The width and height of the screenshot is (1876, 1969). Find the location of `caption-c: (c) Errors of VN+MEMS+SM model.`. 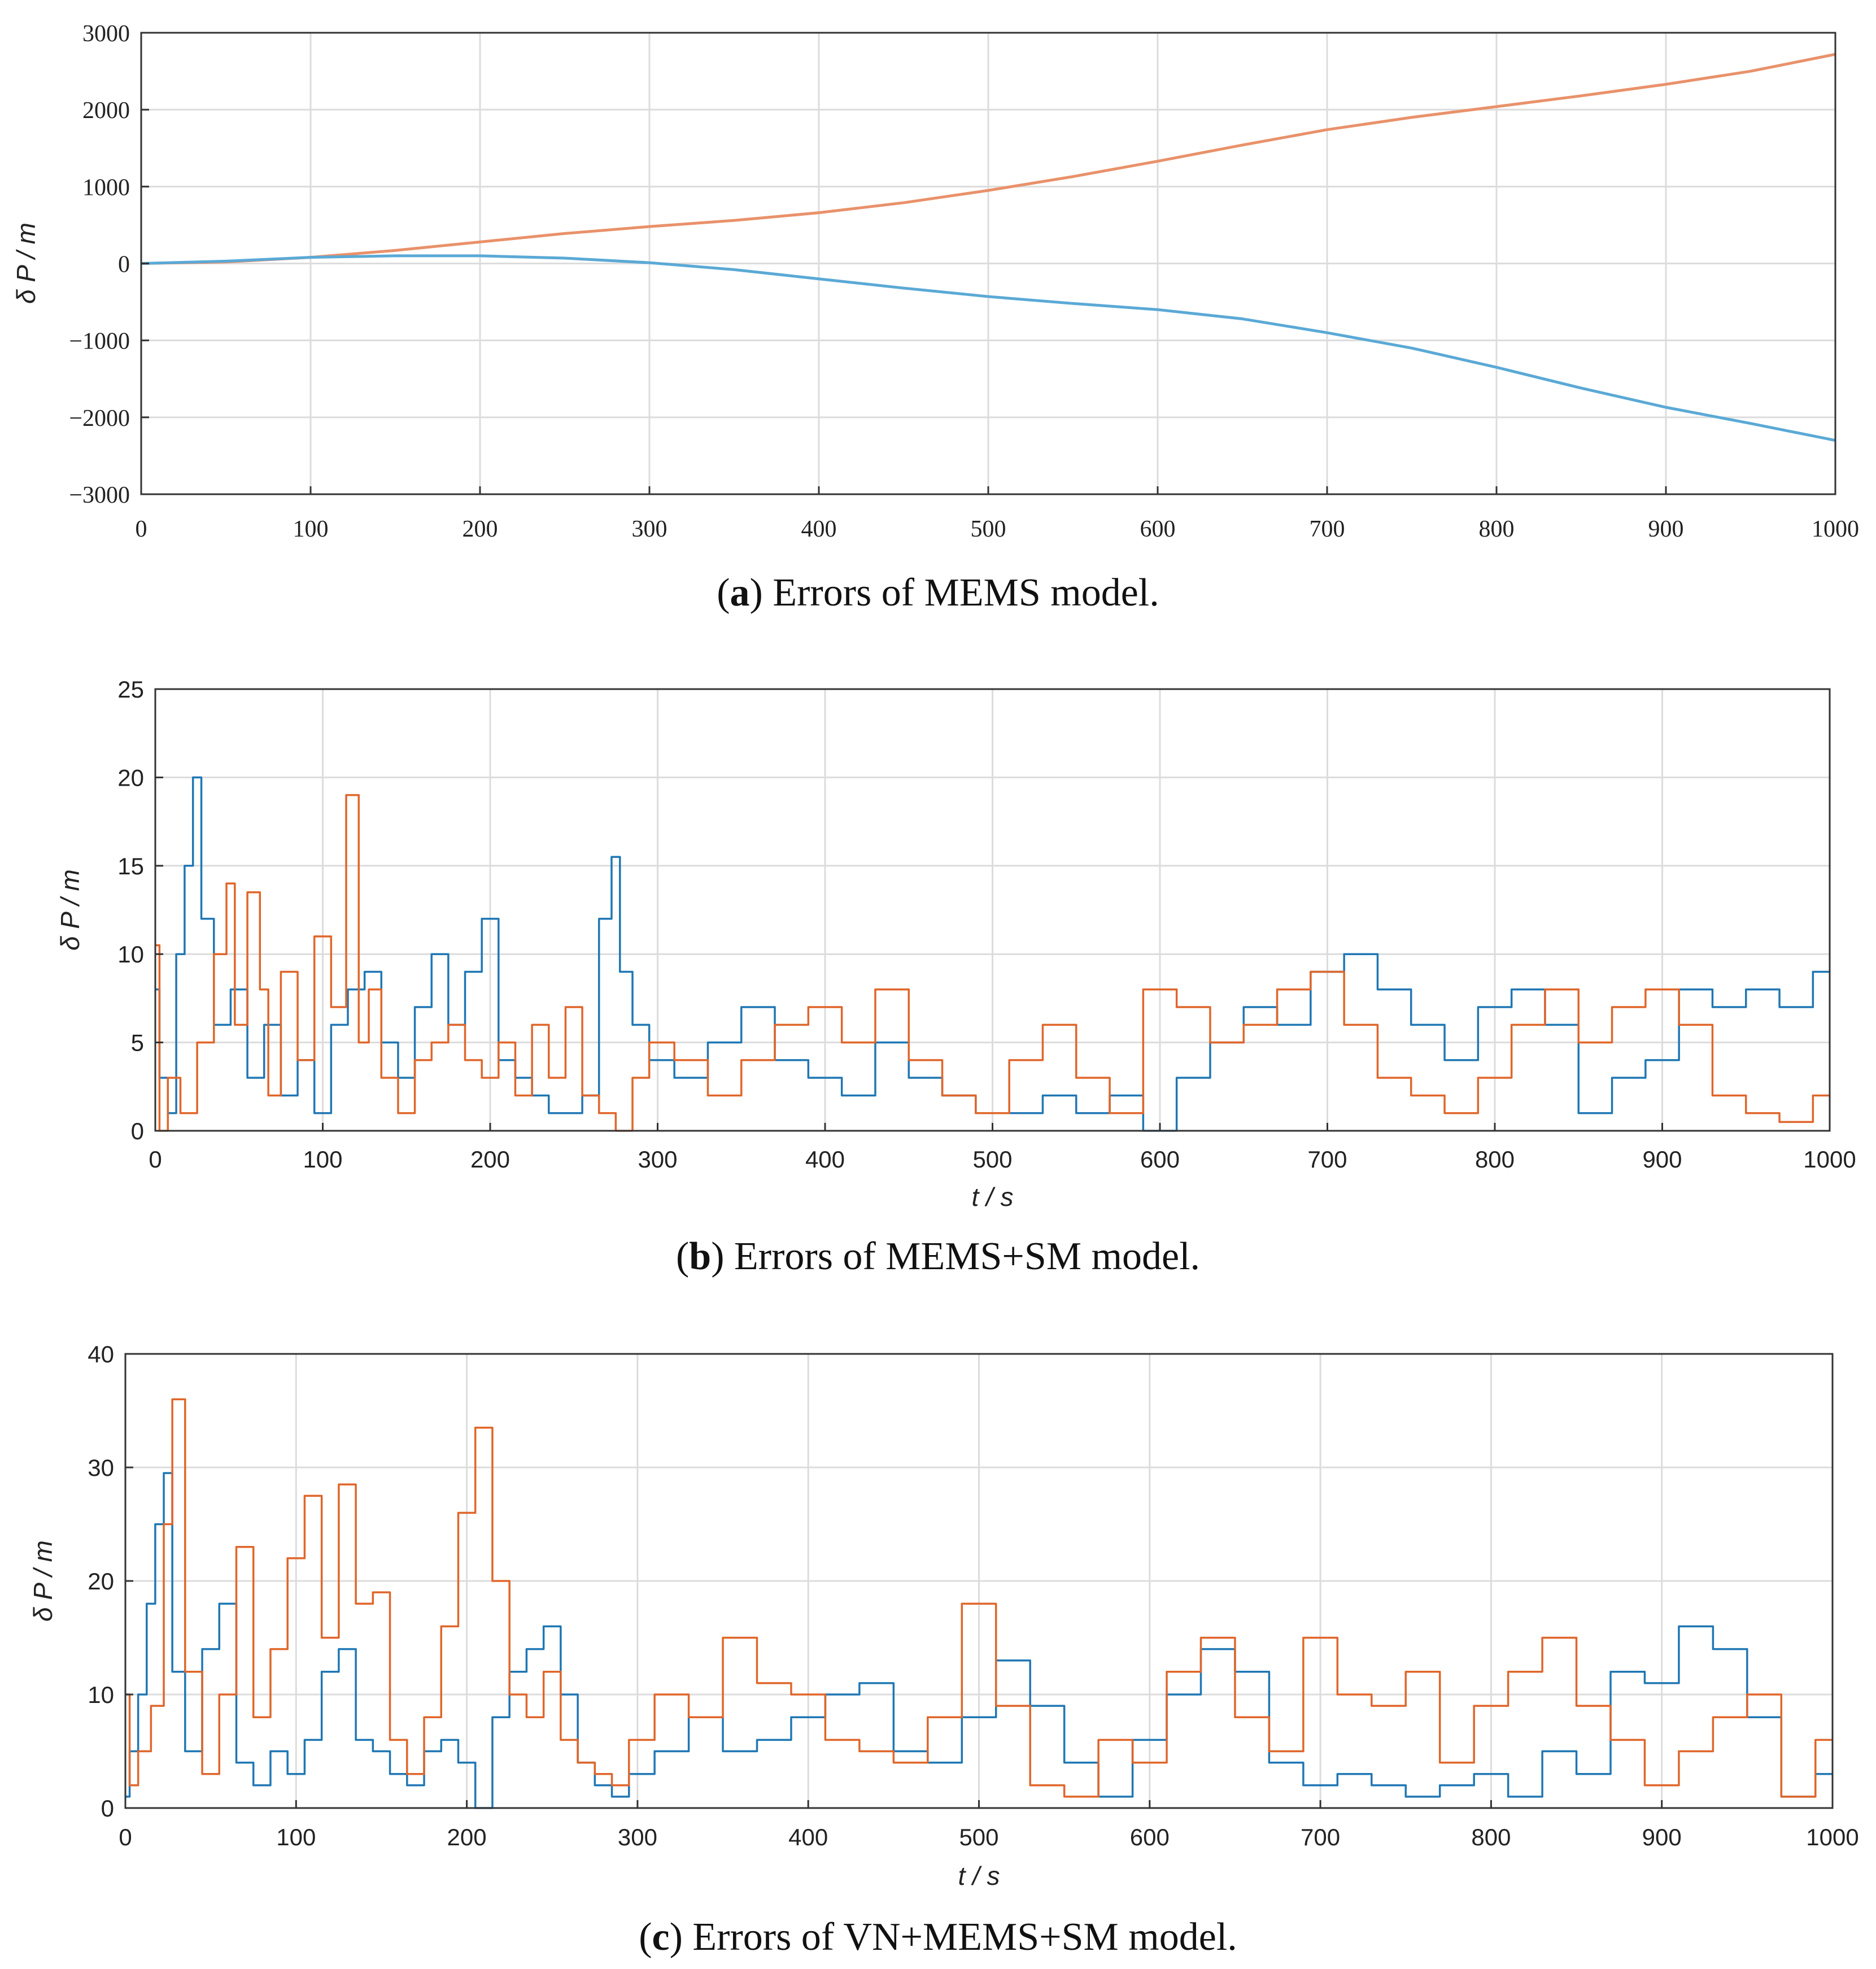

caption-c: (c) Errors of VN+MEMS+SM model. is located at coordinates (938, 1937).